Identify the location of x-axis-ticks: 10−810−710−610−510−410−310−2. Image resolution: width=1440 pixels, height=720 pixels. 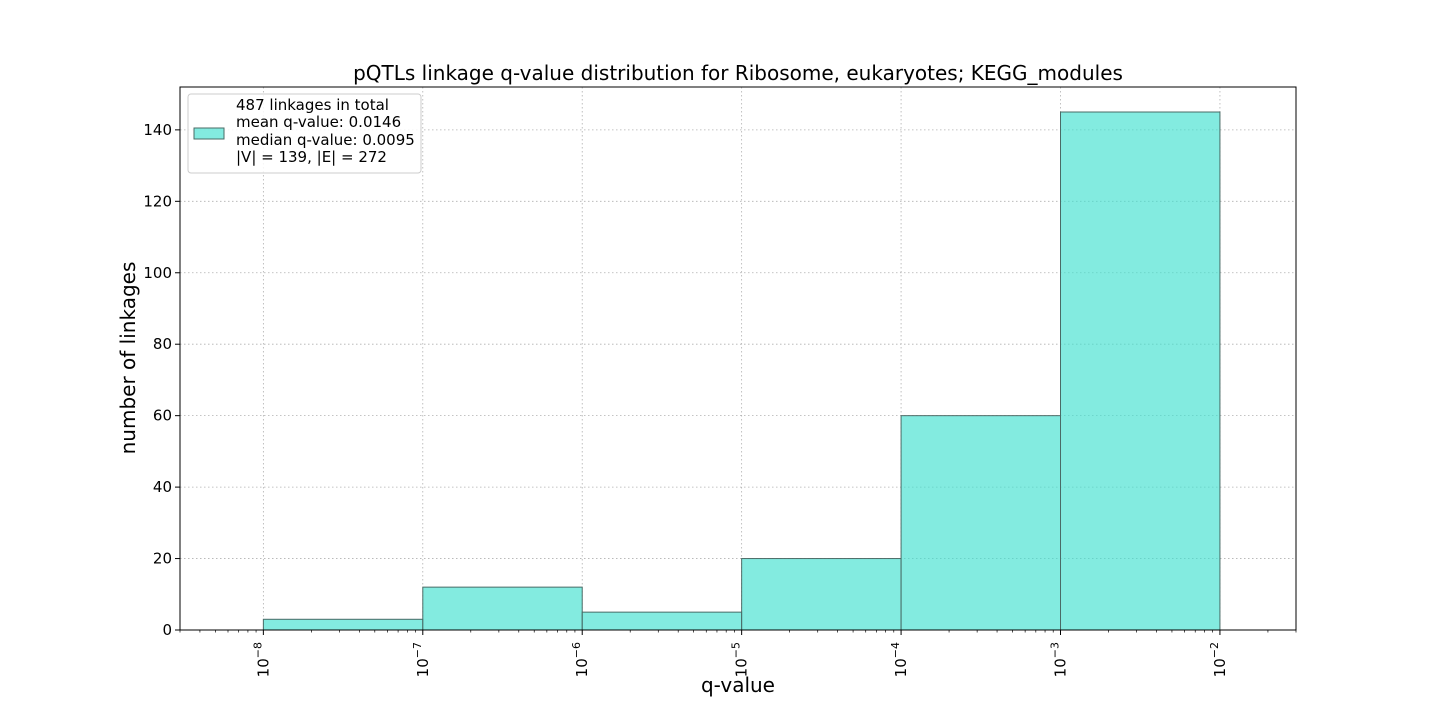
(738, 653).